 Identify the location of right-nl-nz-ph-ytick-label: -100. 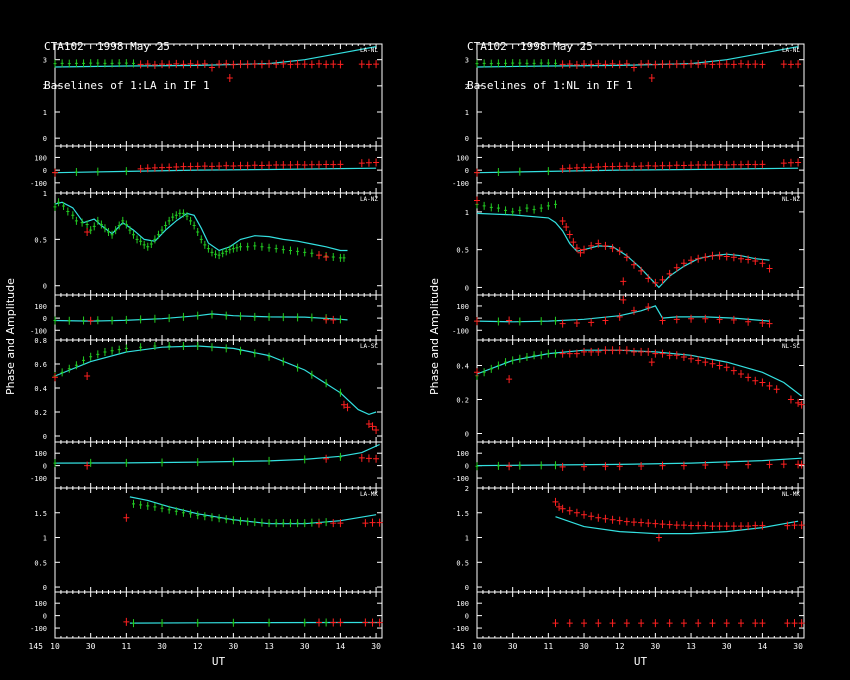
(460, 331).